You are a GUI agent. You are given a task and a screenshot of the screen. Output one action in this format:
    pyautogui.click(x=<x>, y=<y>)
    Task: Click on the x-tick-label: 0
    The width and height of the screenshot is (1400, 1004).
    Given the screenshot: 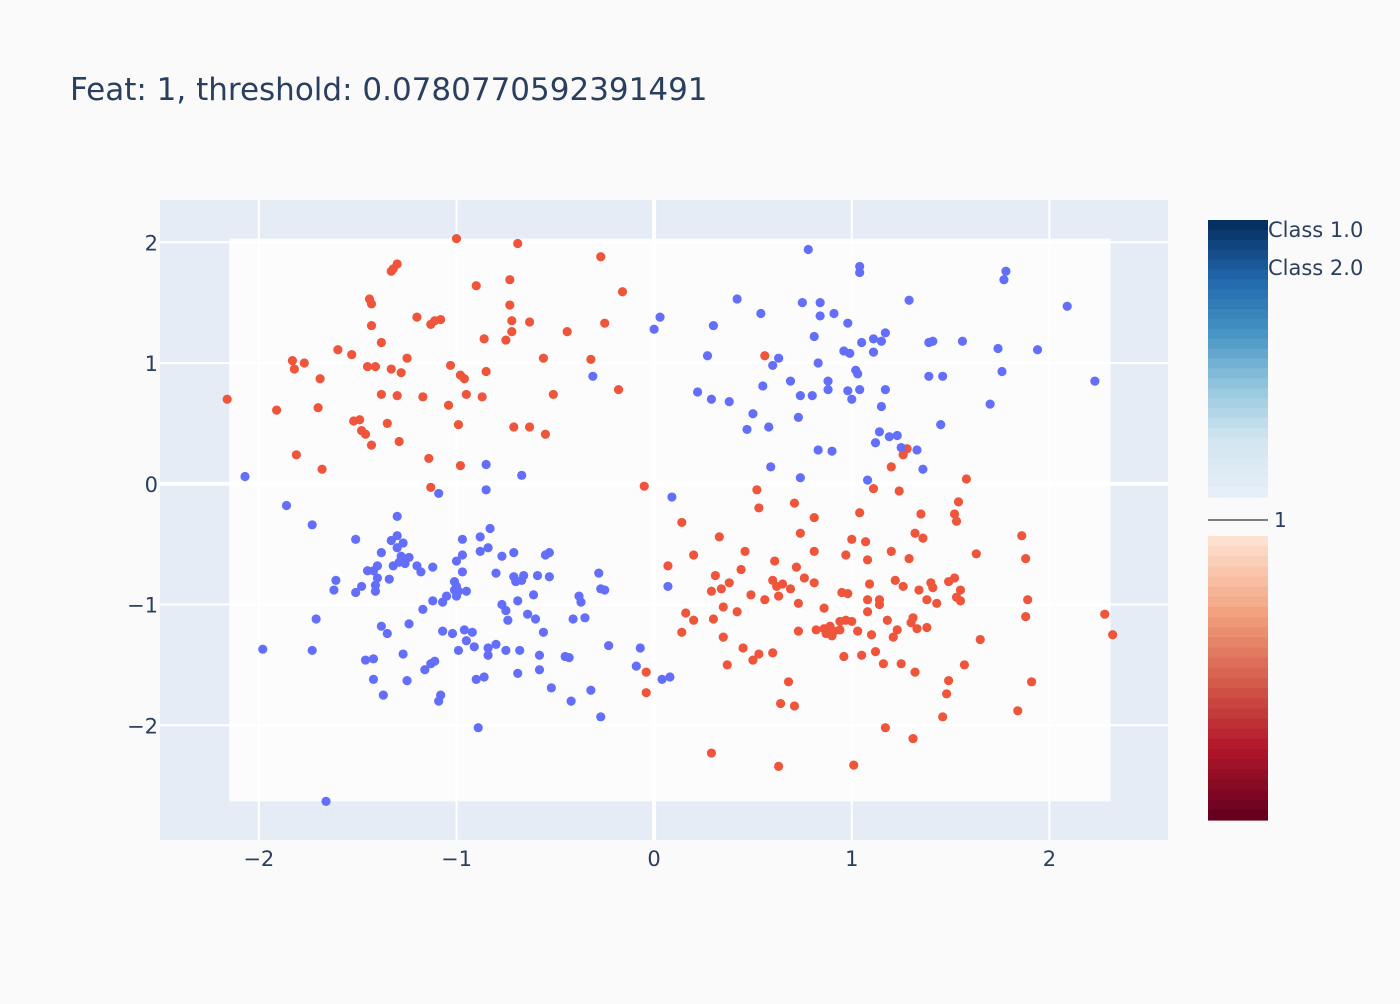 What is the action you would take?
    pyautogui.click(x=653, y=859)
    